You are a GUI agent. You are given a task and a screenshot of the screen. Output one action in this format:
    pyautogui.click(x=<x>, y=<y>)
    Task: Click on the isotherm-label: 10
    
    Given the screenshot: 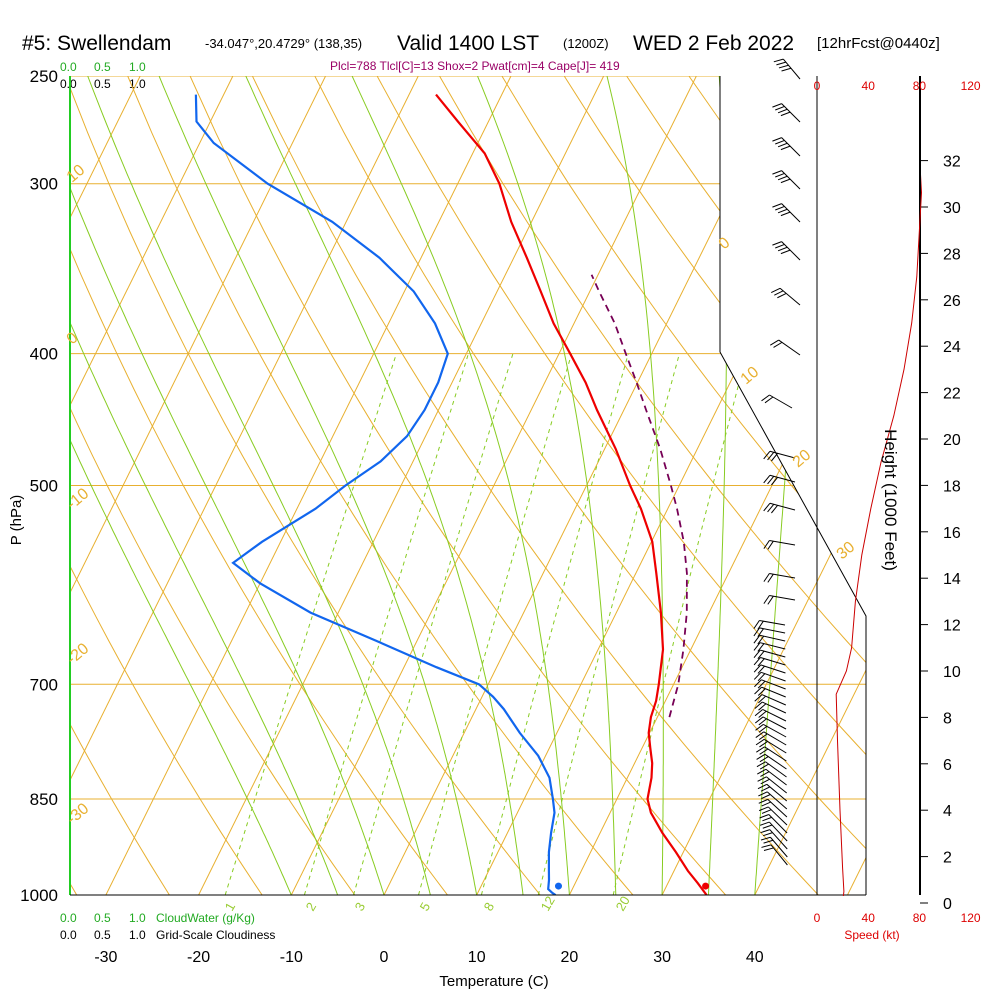 What is the action you would take?
    pyautogui.click(x=750, y=376)
    